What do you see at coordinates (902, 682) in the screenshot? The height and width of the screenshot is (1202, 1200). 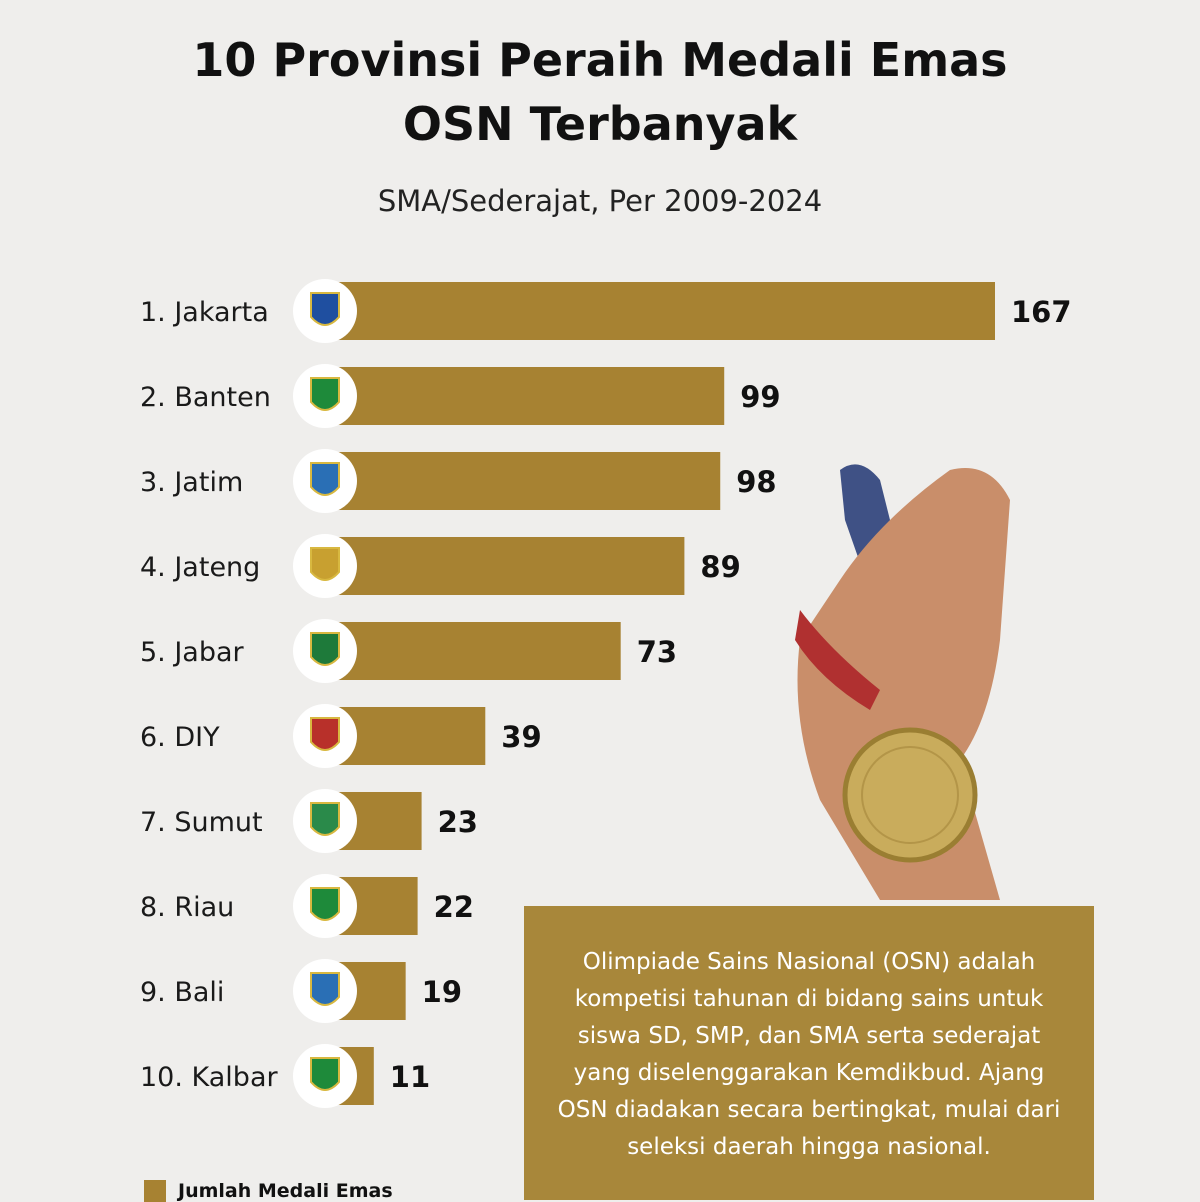 I see `medal-illustration` at bounding box center [902, 682].